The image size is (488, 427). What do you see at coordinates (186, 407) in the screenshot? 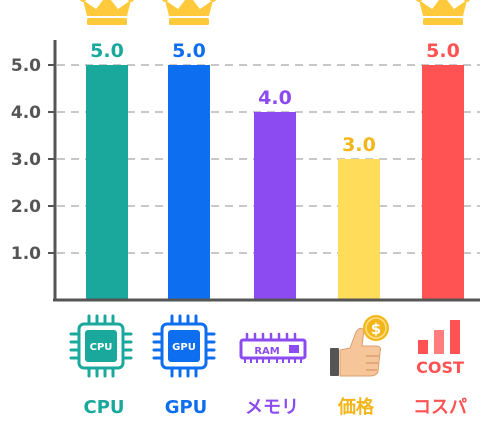
I see `category-label: GPU` at bounding box center [186, 407].